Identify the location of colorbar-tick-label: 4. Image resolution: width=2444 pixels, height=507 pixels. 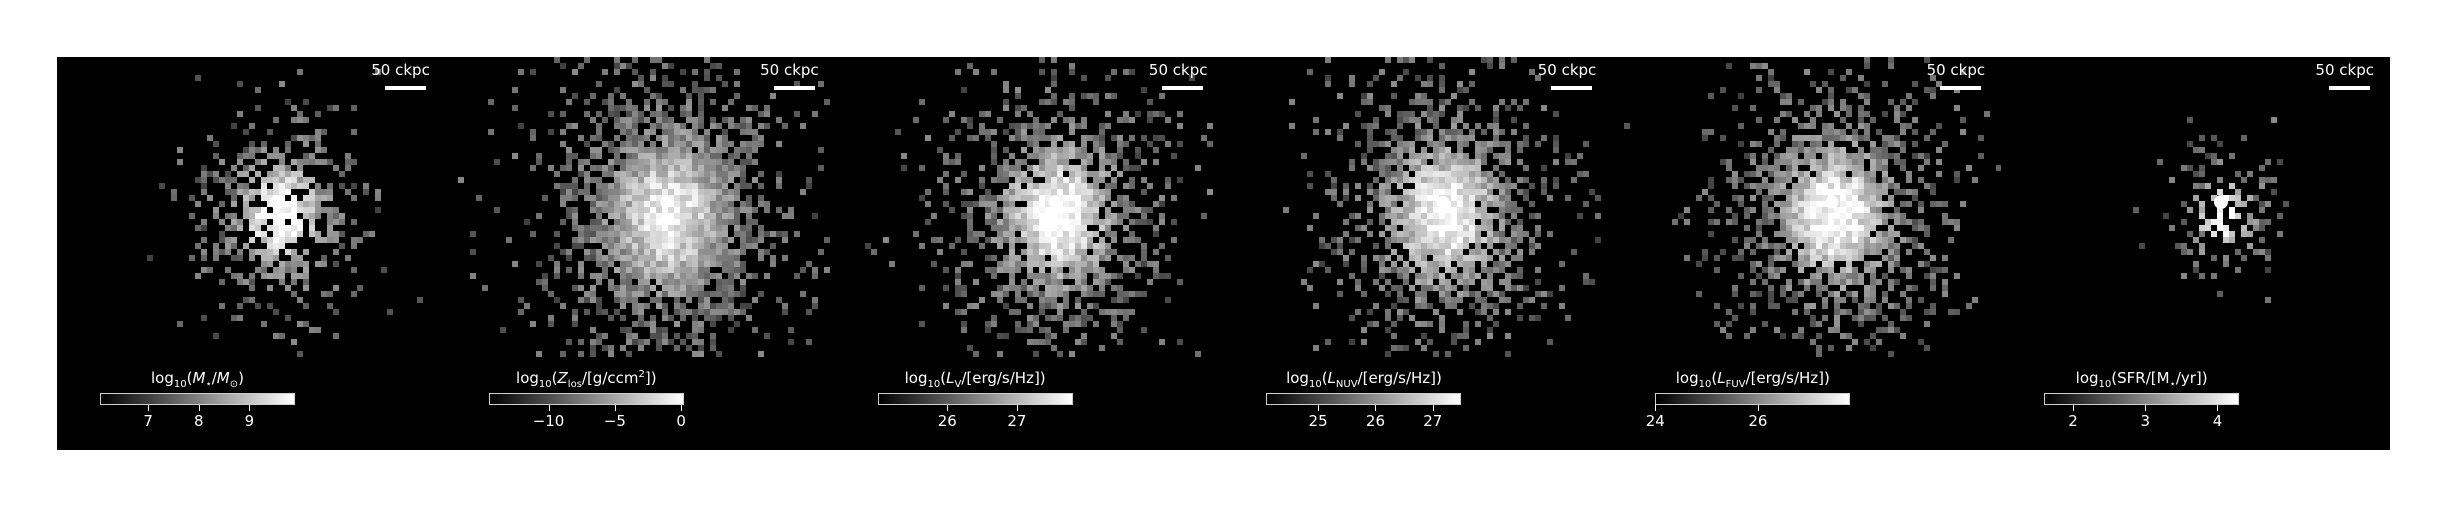
(2217, 421).